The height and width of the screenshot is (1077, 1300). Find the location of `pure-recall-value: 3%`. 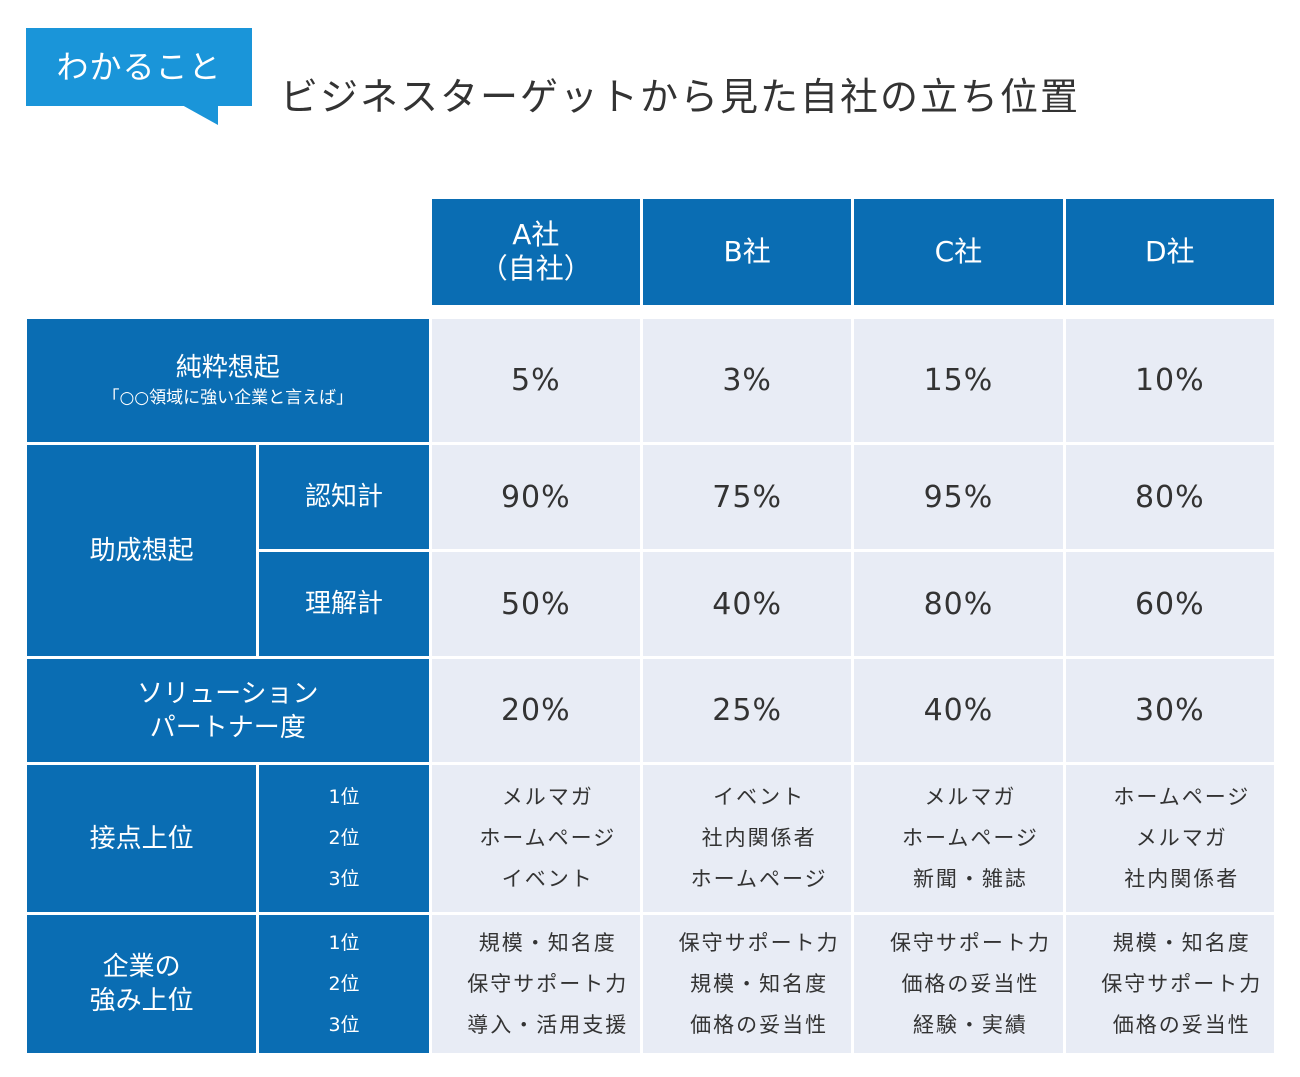

pure-recall-value: 3% is located at coordinates (747, 380).